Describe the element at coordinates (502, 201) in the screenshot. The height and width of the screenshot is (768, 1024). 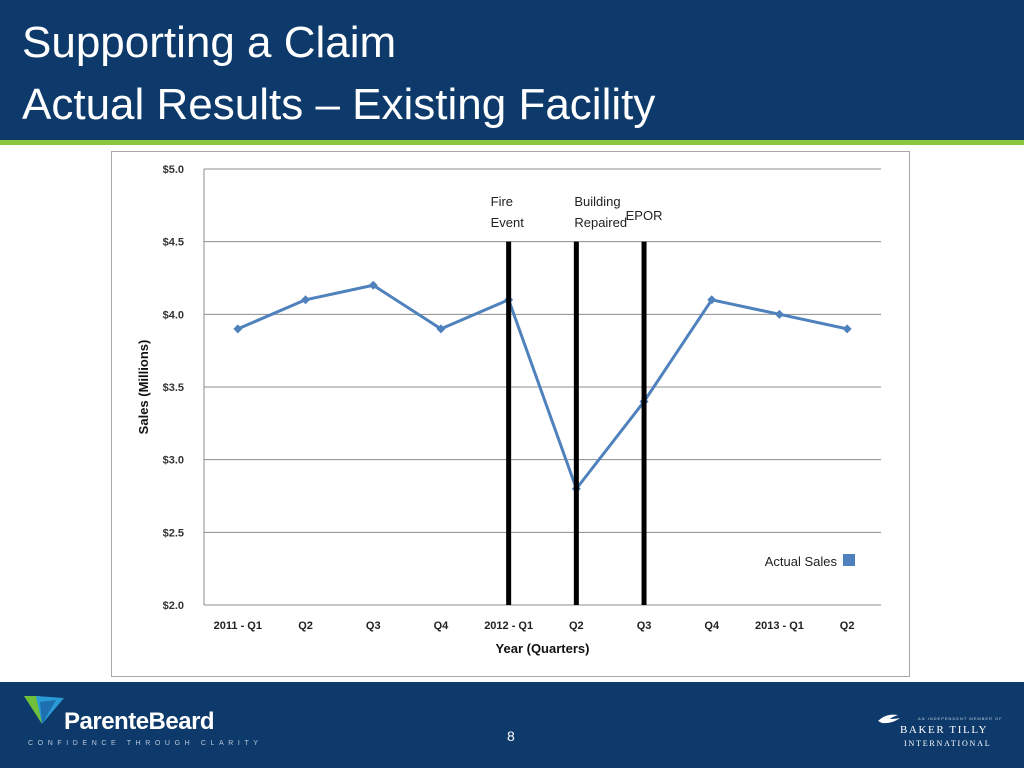
I see `event-marker-label: Fire` at that location.